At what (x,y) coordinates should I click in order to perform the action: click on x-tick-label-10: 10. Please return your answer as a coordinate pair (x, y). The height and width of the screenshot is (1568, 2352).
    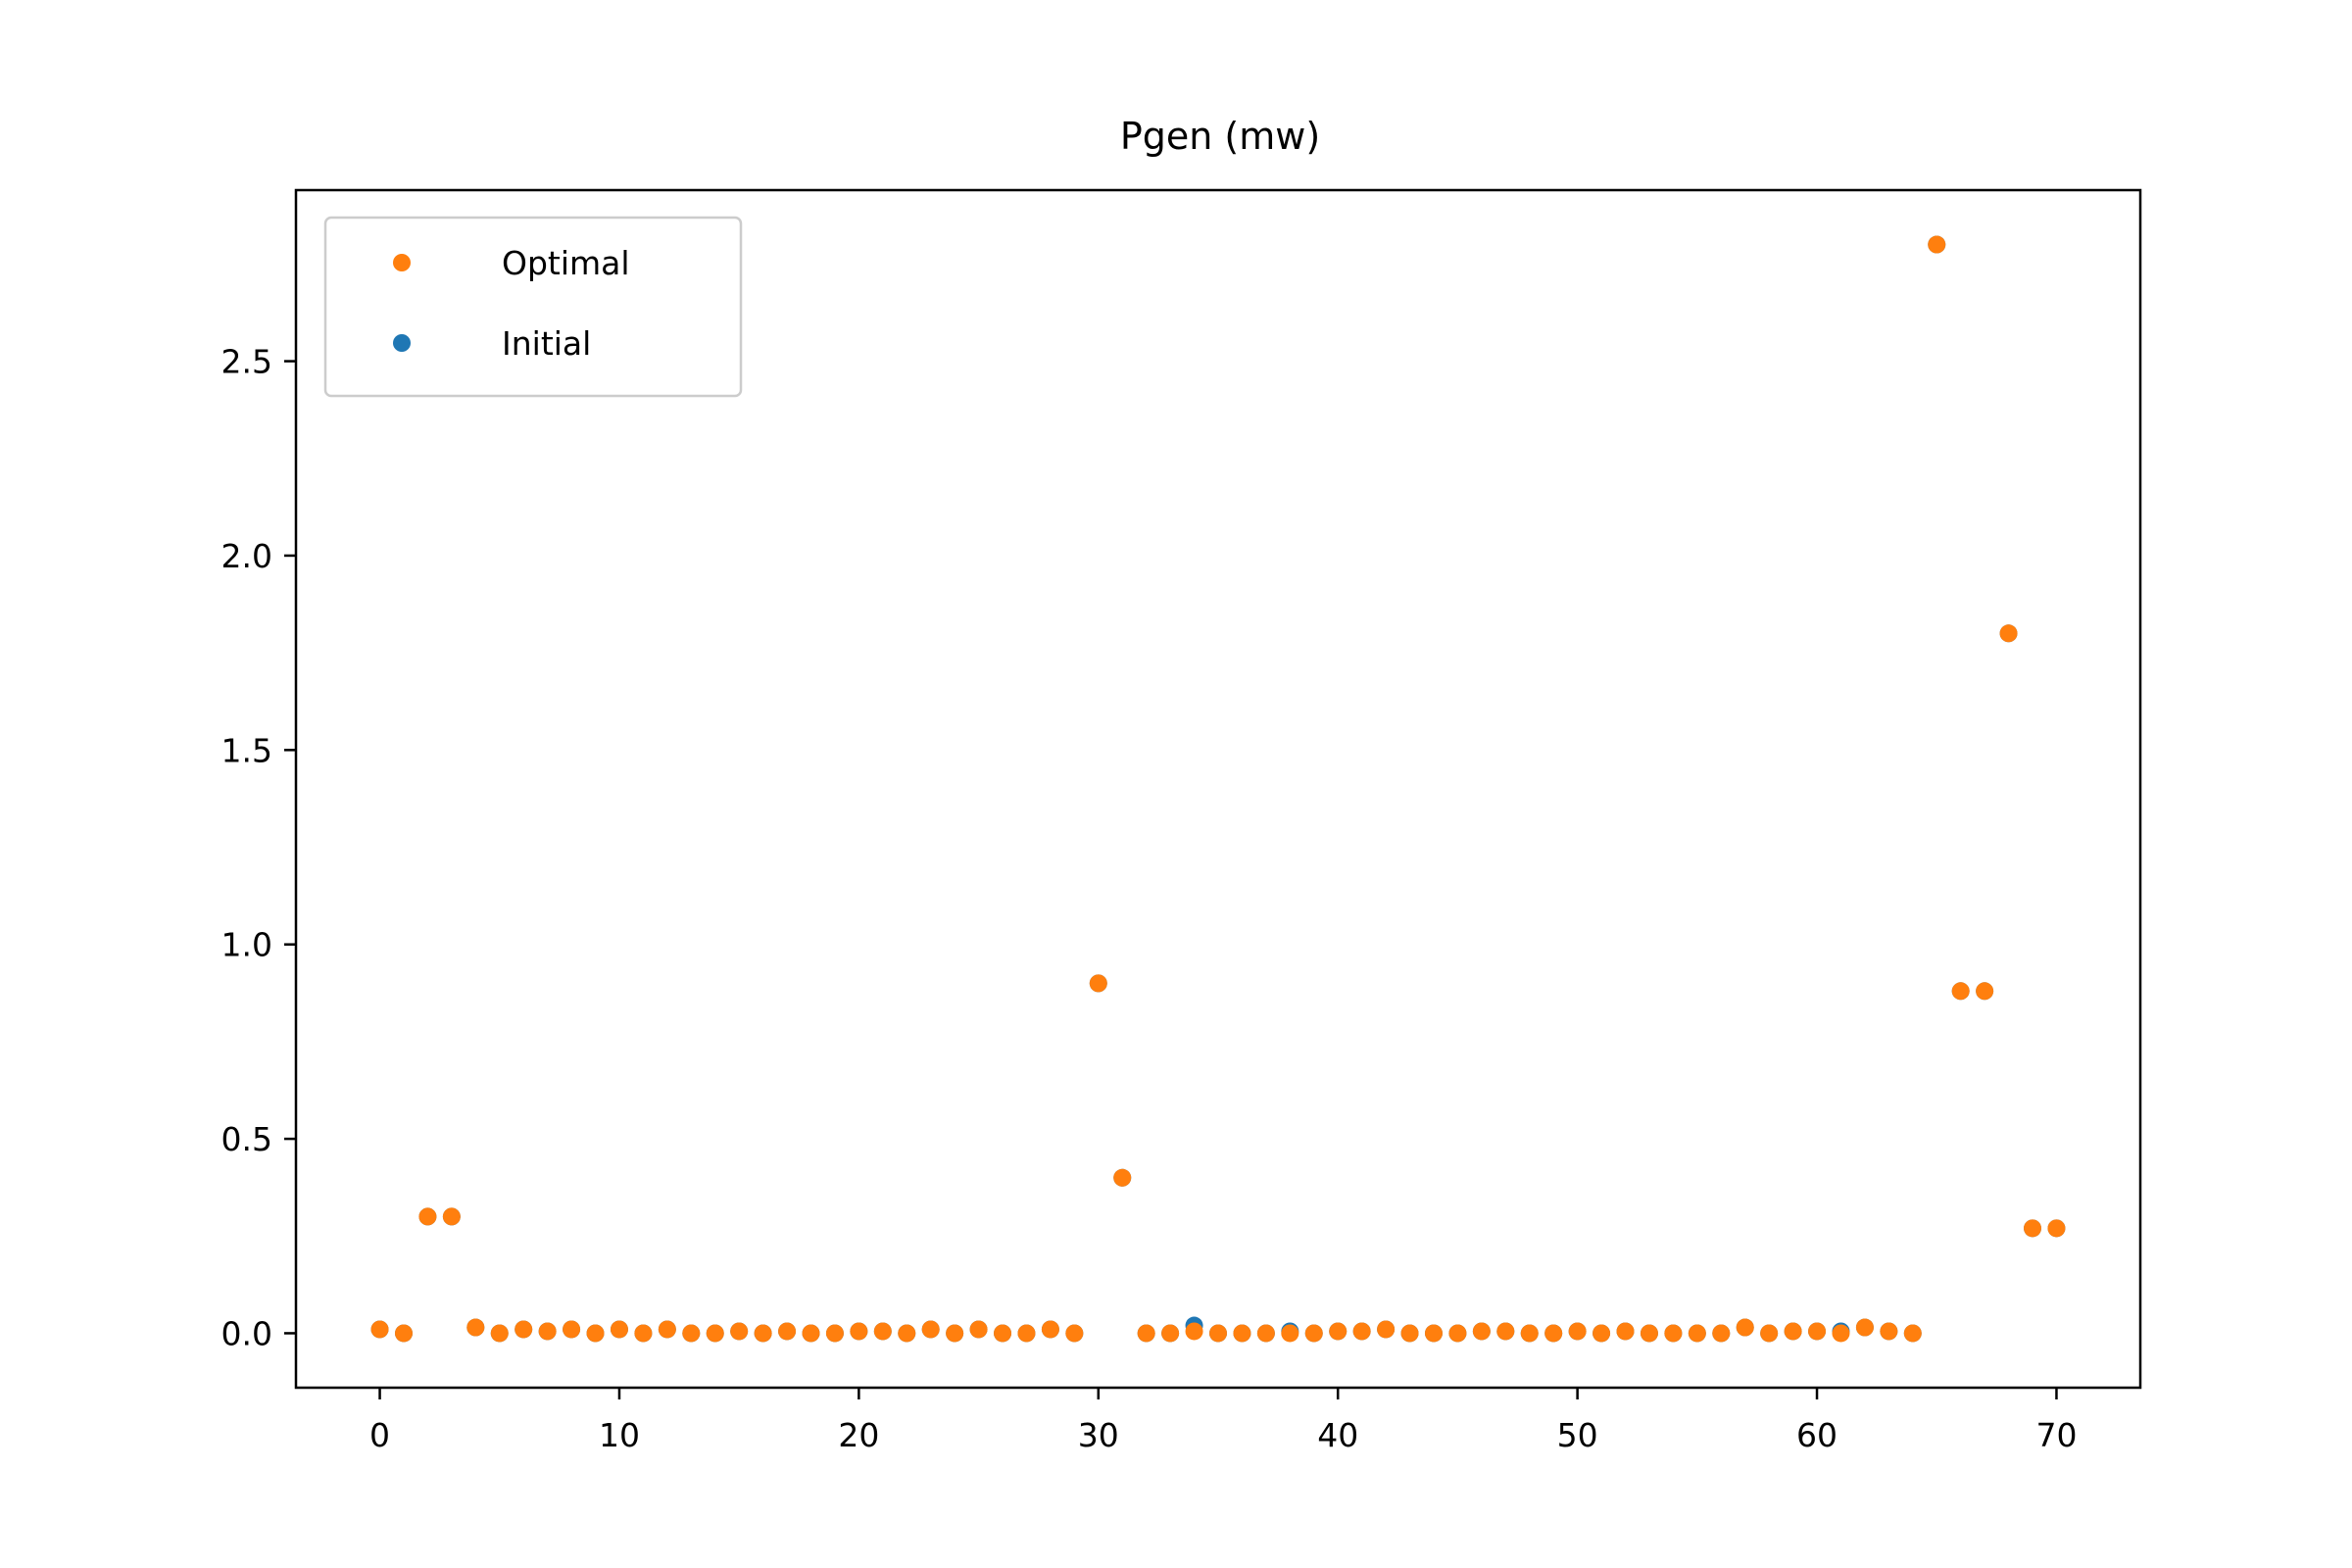
    Looking at the image, I should click on (619, 1435).